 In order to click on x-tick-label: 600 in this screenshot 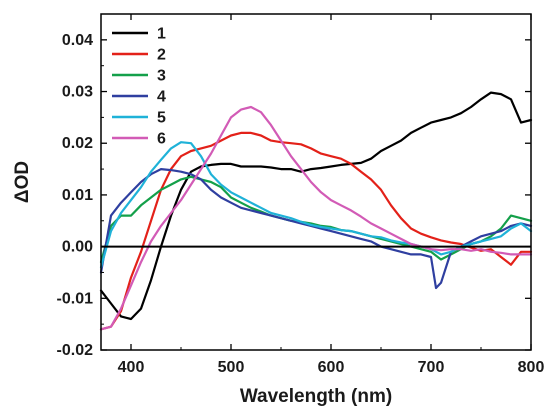, I will do `click(331, 367)`.